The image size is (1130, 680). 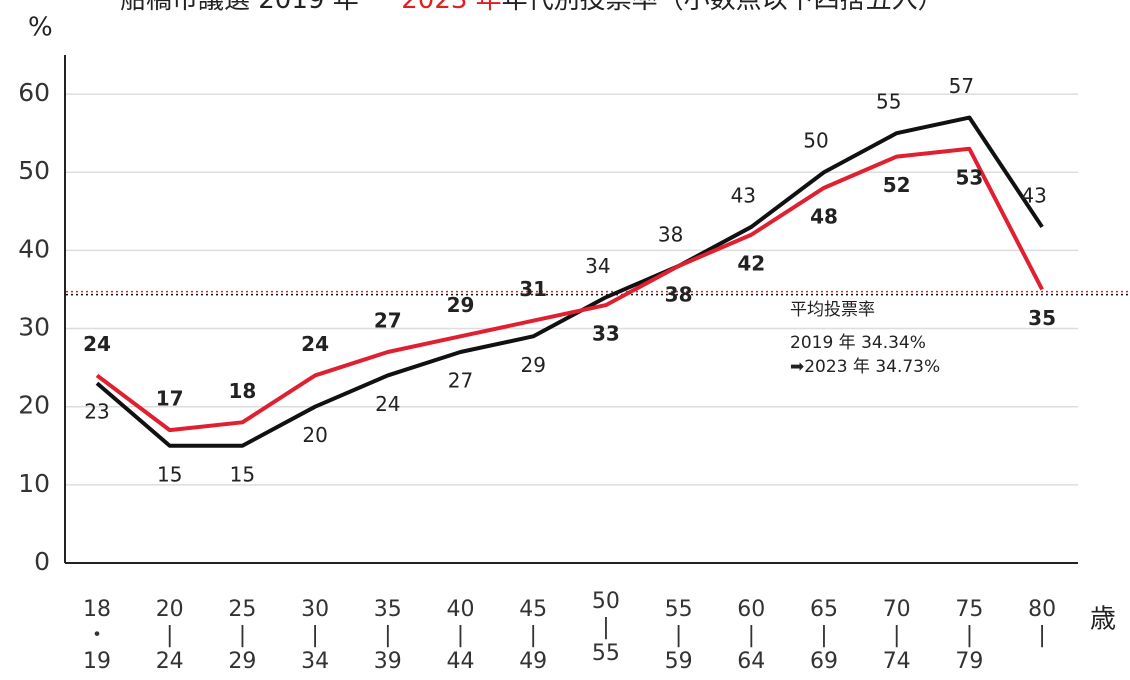 I want to click on title-part: 2023 年, so click(x=451, y=7).